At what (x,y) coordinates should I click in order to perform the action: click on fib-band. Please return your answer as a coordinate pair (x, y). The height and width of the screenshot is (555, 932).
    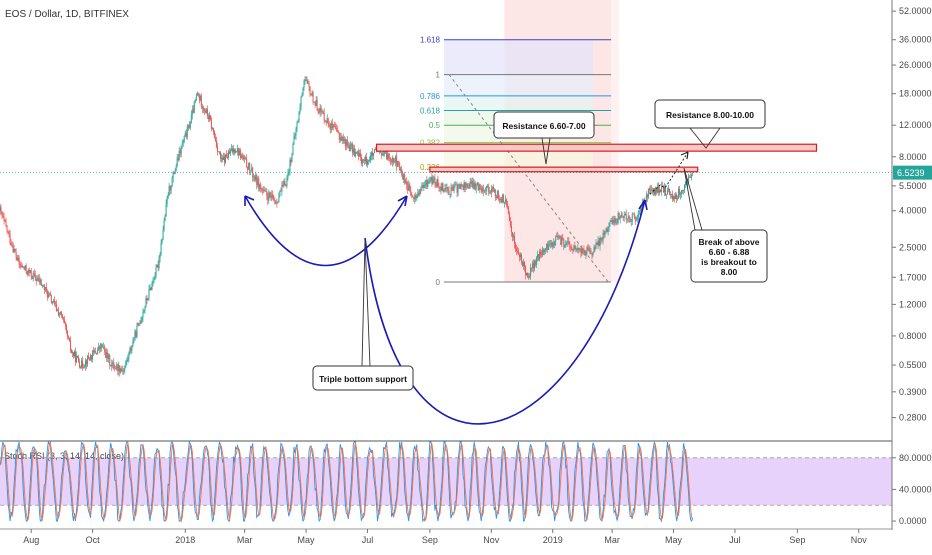
    Looking at the image, I should click on (518, 103).